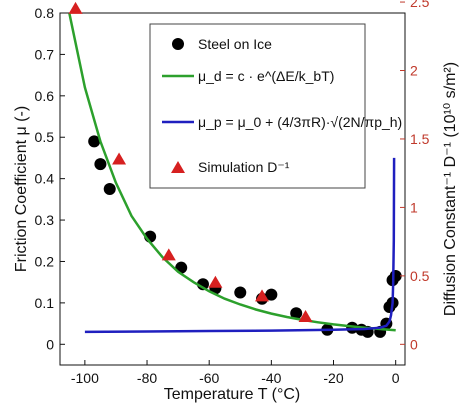  Describe the element at coordinates (232, 394) in the screenshot. I see `x-axis-label: Temperature T (°C)` at that location.